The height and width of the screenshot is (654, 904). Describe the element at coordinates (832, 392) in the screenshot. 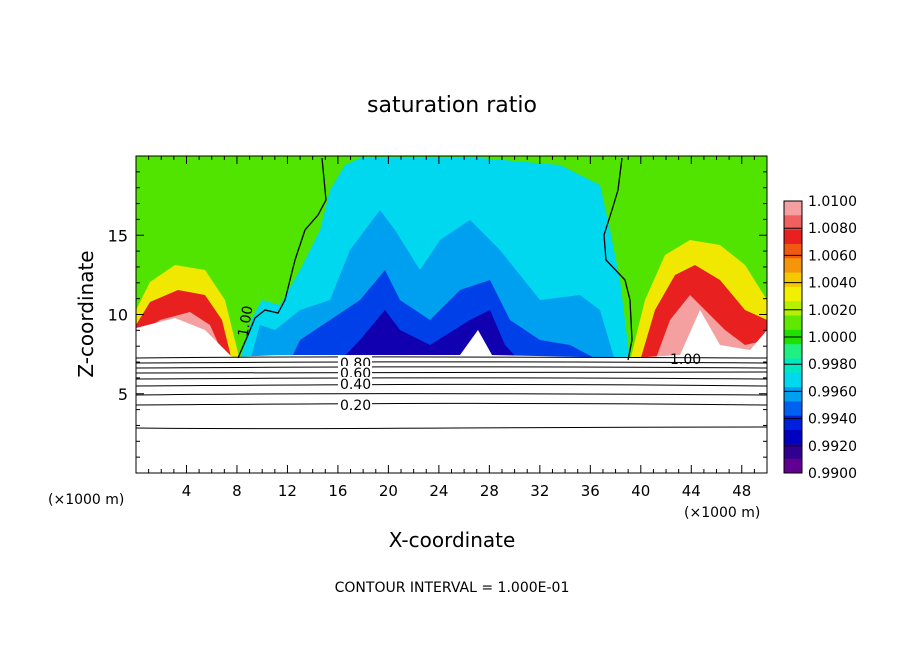

I see `colorbar-label: 0.9960` at that location.